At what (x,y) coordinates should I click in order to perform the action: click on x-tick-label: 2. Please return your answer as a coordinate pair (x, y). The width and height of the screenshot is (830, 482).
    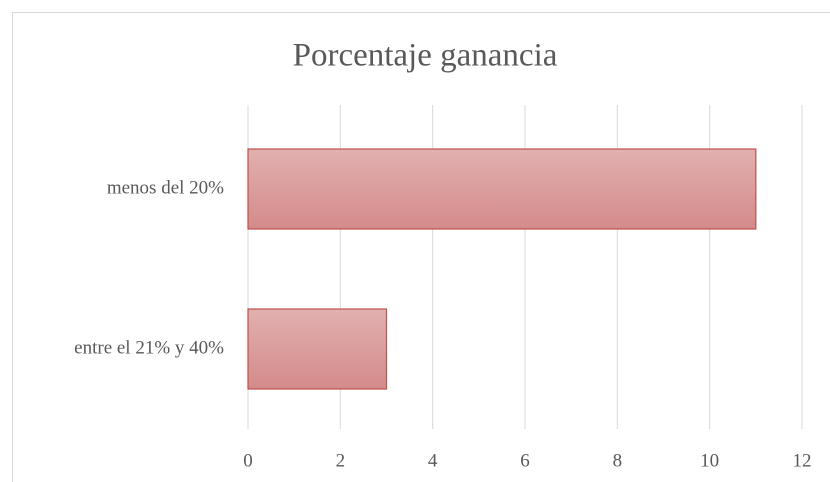
    Looking at the image, I should click on (341, 460).